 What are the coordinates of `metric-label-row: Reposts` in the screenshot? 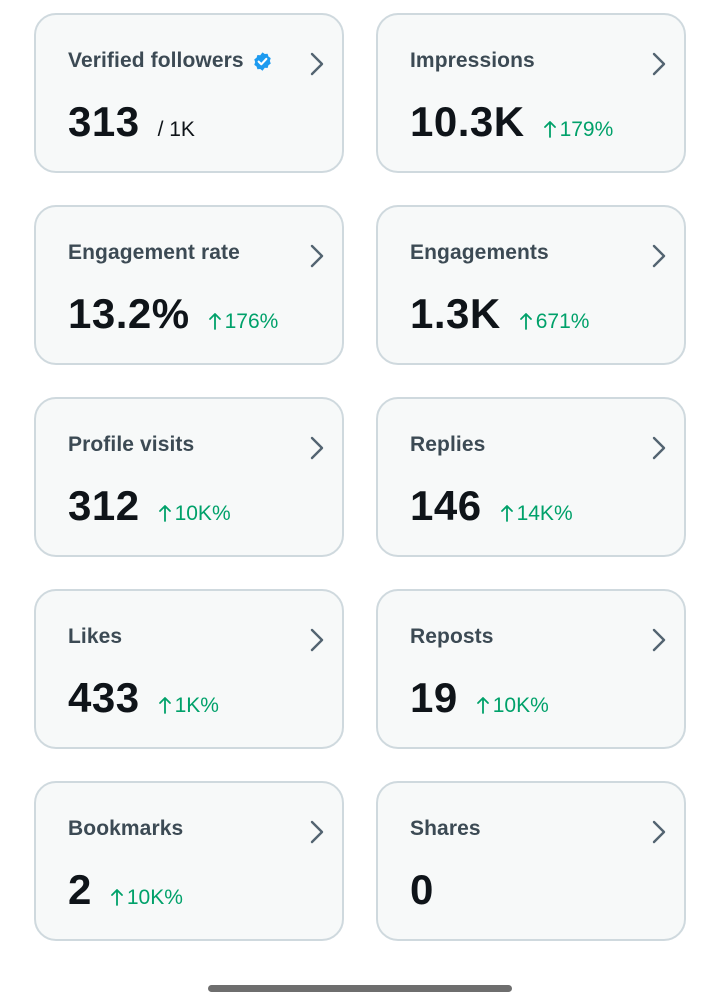 It's located at (452, 637).